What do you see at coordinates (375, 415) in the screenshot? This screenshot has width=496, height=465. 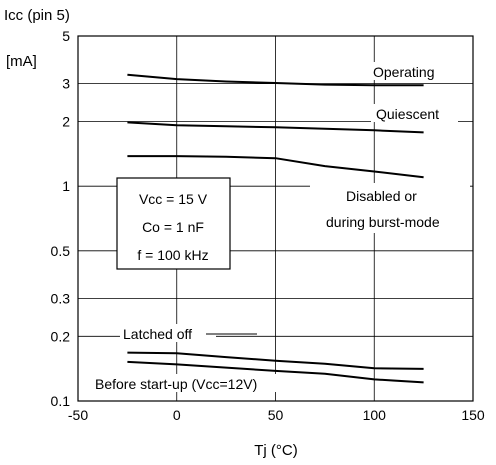 I see `x-tick-label: 100` at bounding box center [375, 415].